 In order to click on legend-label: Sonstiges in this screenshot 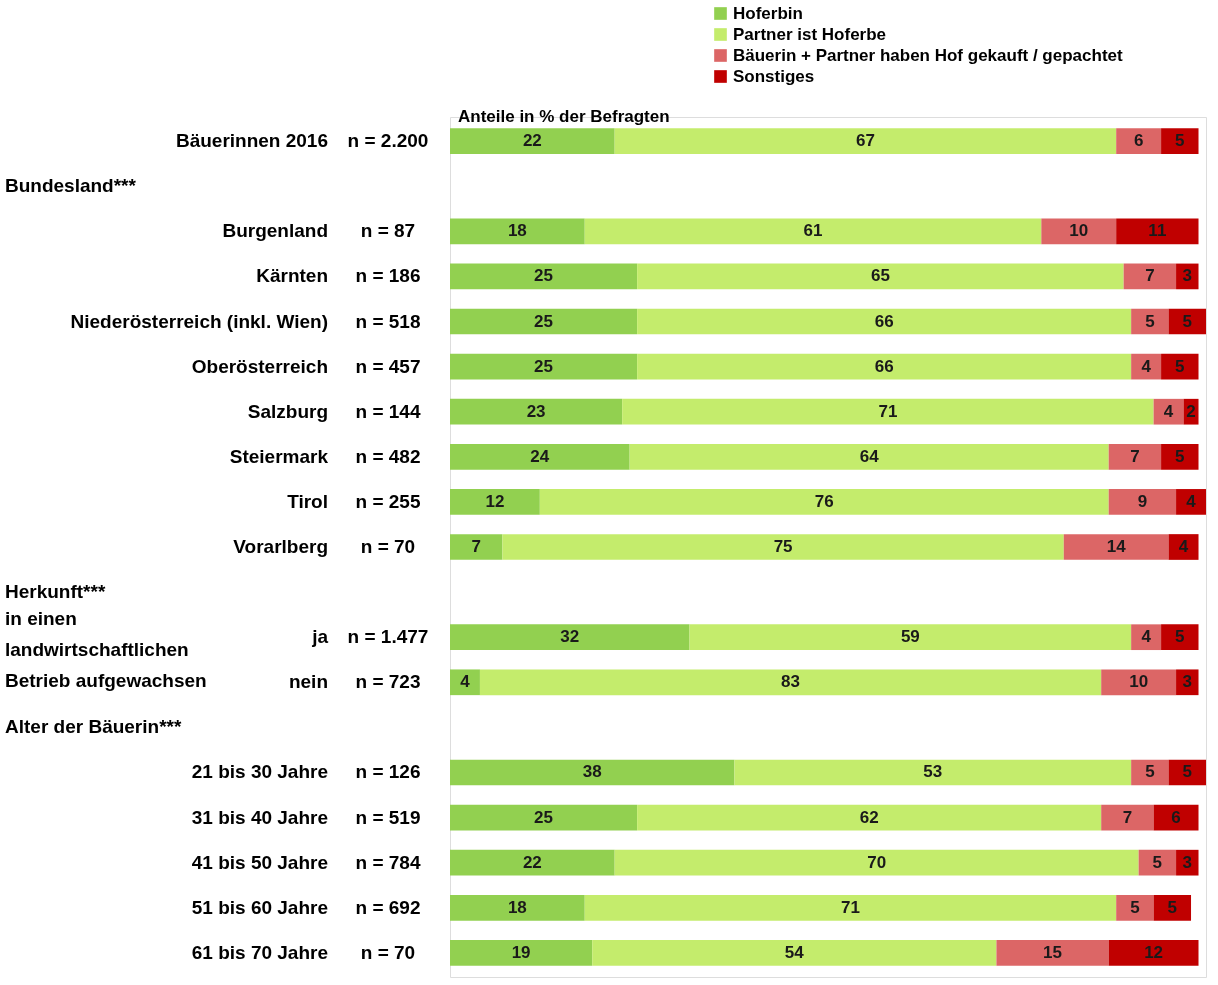, I will do `click(774, 76)`.